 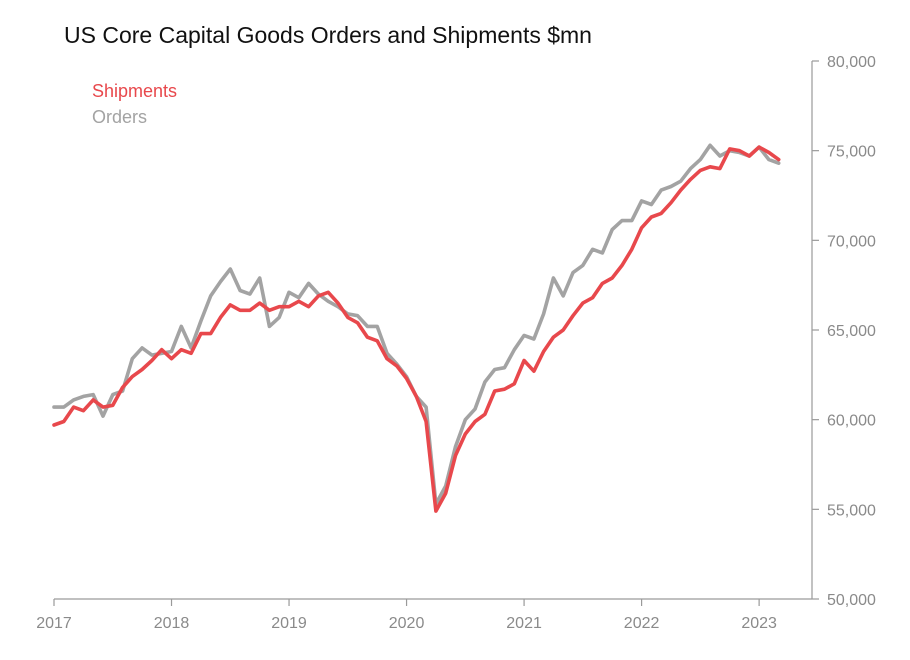 What do you see at coordinates (524, 623) in the screenshot?
I see `x-tick-label: 2021` at bounding box center [524, 623].